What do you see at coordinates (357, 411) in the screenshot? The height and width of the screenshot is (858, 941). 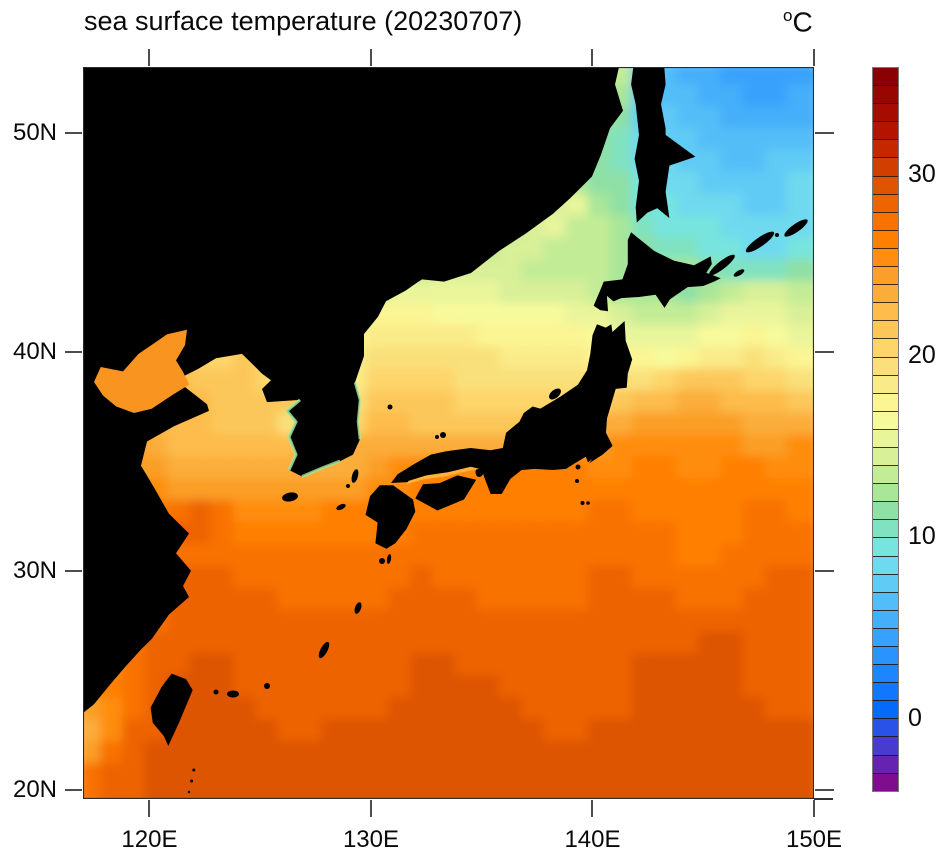 I see `front-korea-east-coast` at bounding box center [357, 411].